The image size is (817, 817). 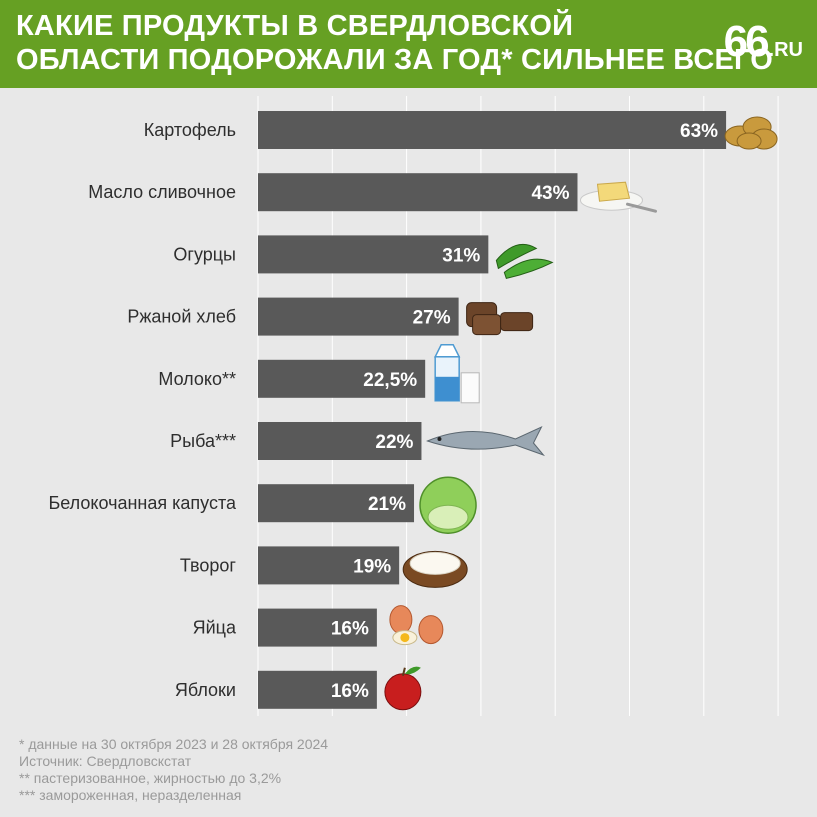 What do you see at coordinates (130, 795) in the screenshot?
I see `footnote-fish: *** замороженная, неразделенная` at bounding box center [130, 795].